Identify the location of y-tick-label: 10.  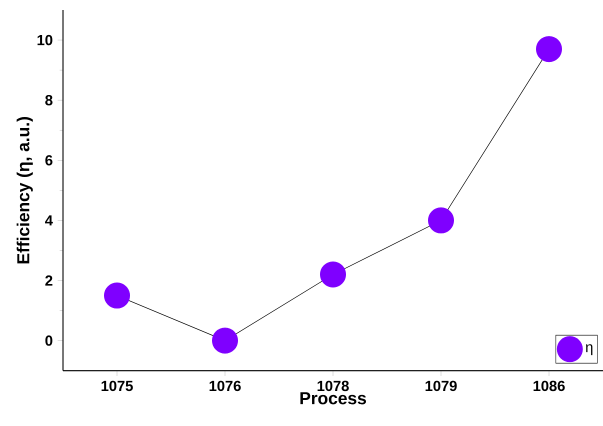
(45, 40).